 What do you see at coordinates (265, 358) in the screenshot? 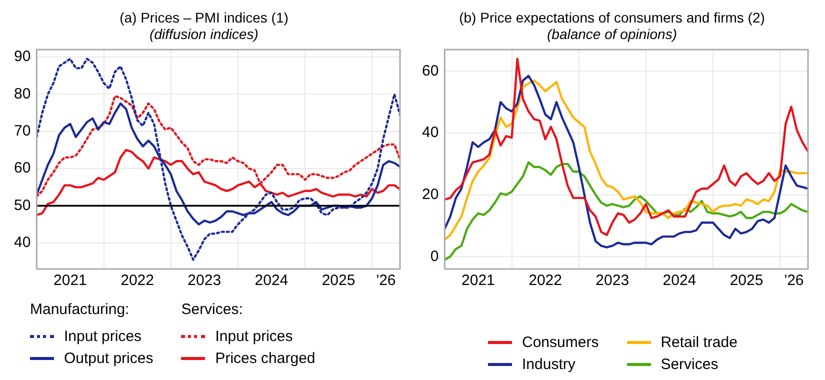
I see `legend-label: Prices charged` at bounding box center [265, 358].